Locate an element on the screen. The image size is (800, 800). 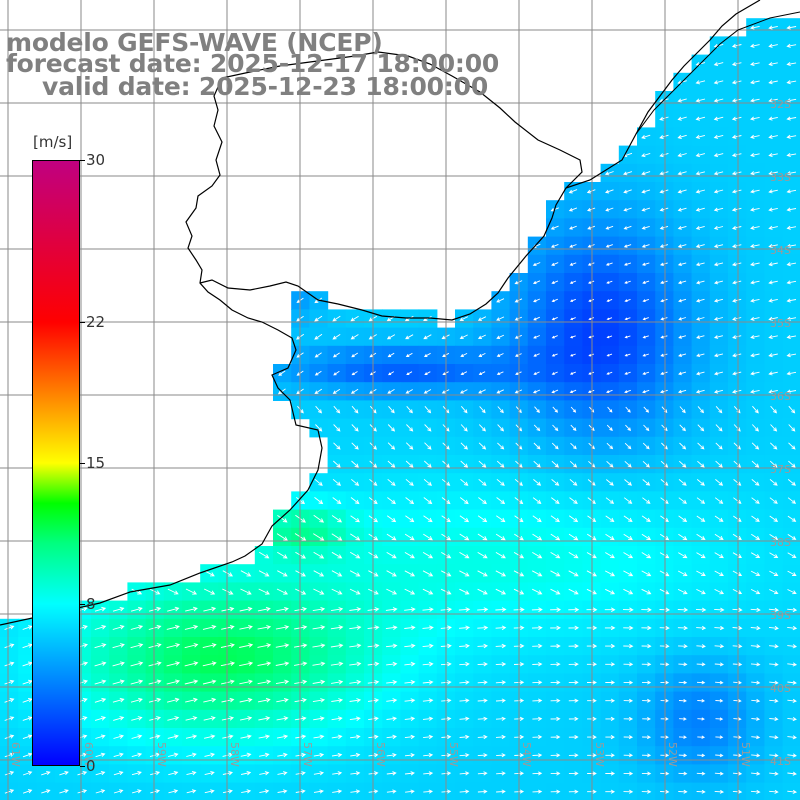
speed-cell is located at coordinates (791, 501).